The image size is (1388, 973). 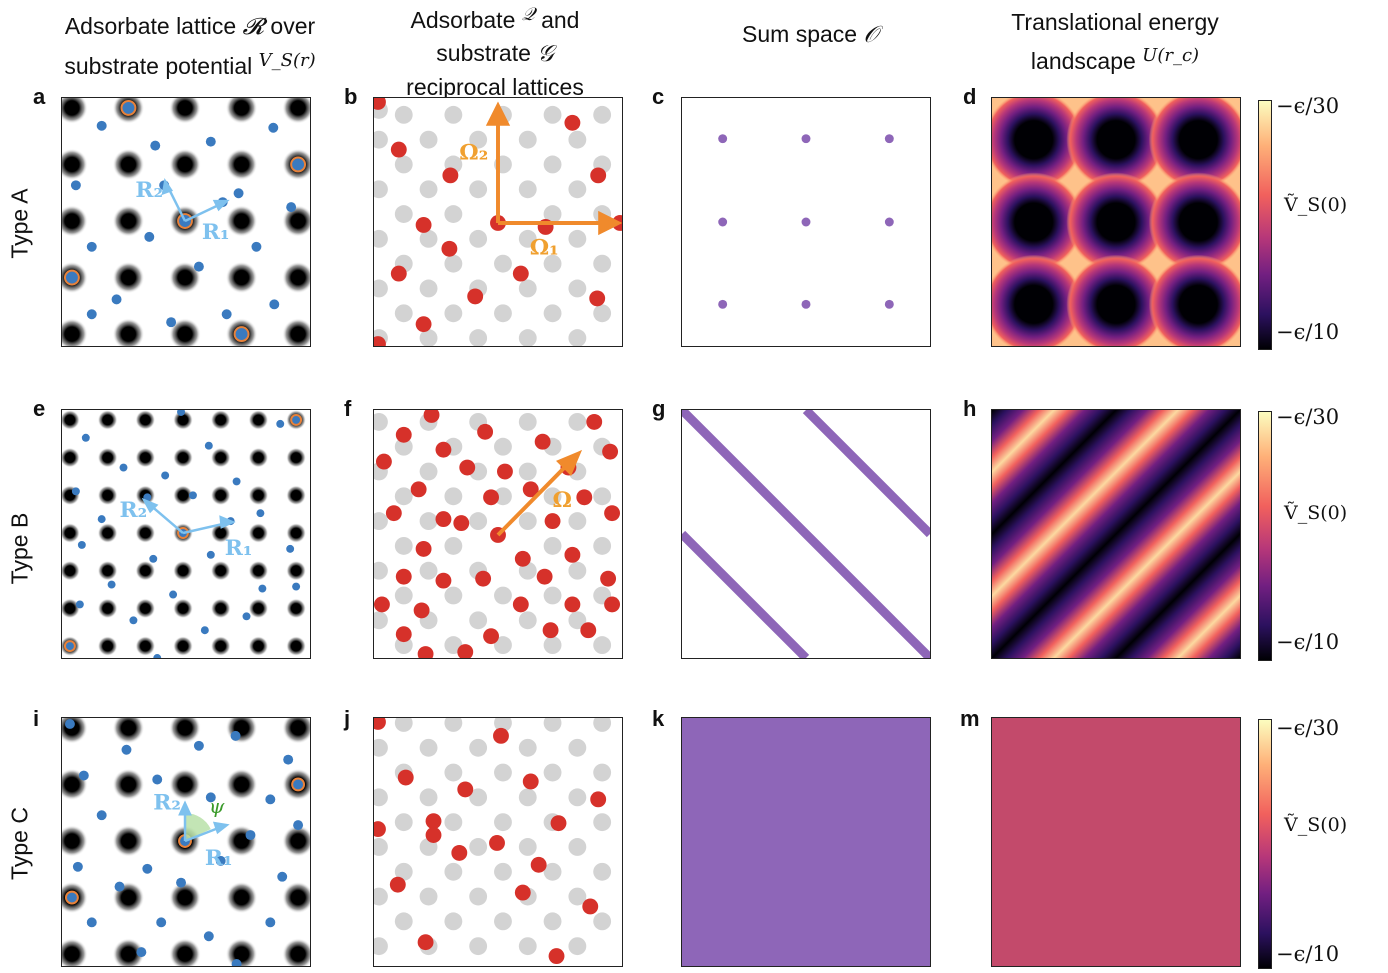 What do you see at coordinates (1308, 417) in the screenshot?
I see `colorbar-b-top: −ϵ/30` at bounding box center [1308, 417].